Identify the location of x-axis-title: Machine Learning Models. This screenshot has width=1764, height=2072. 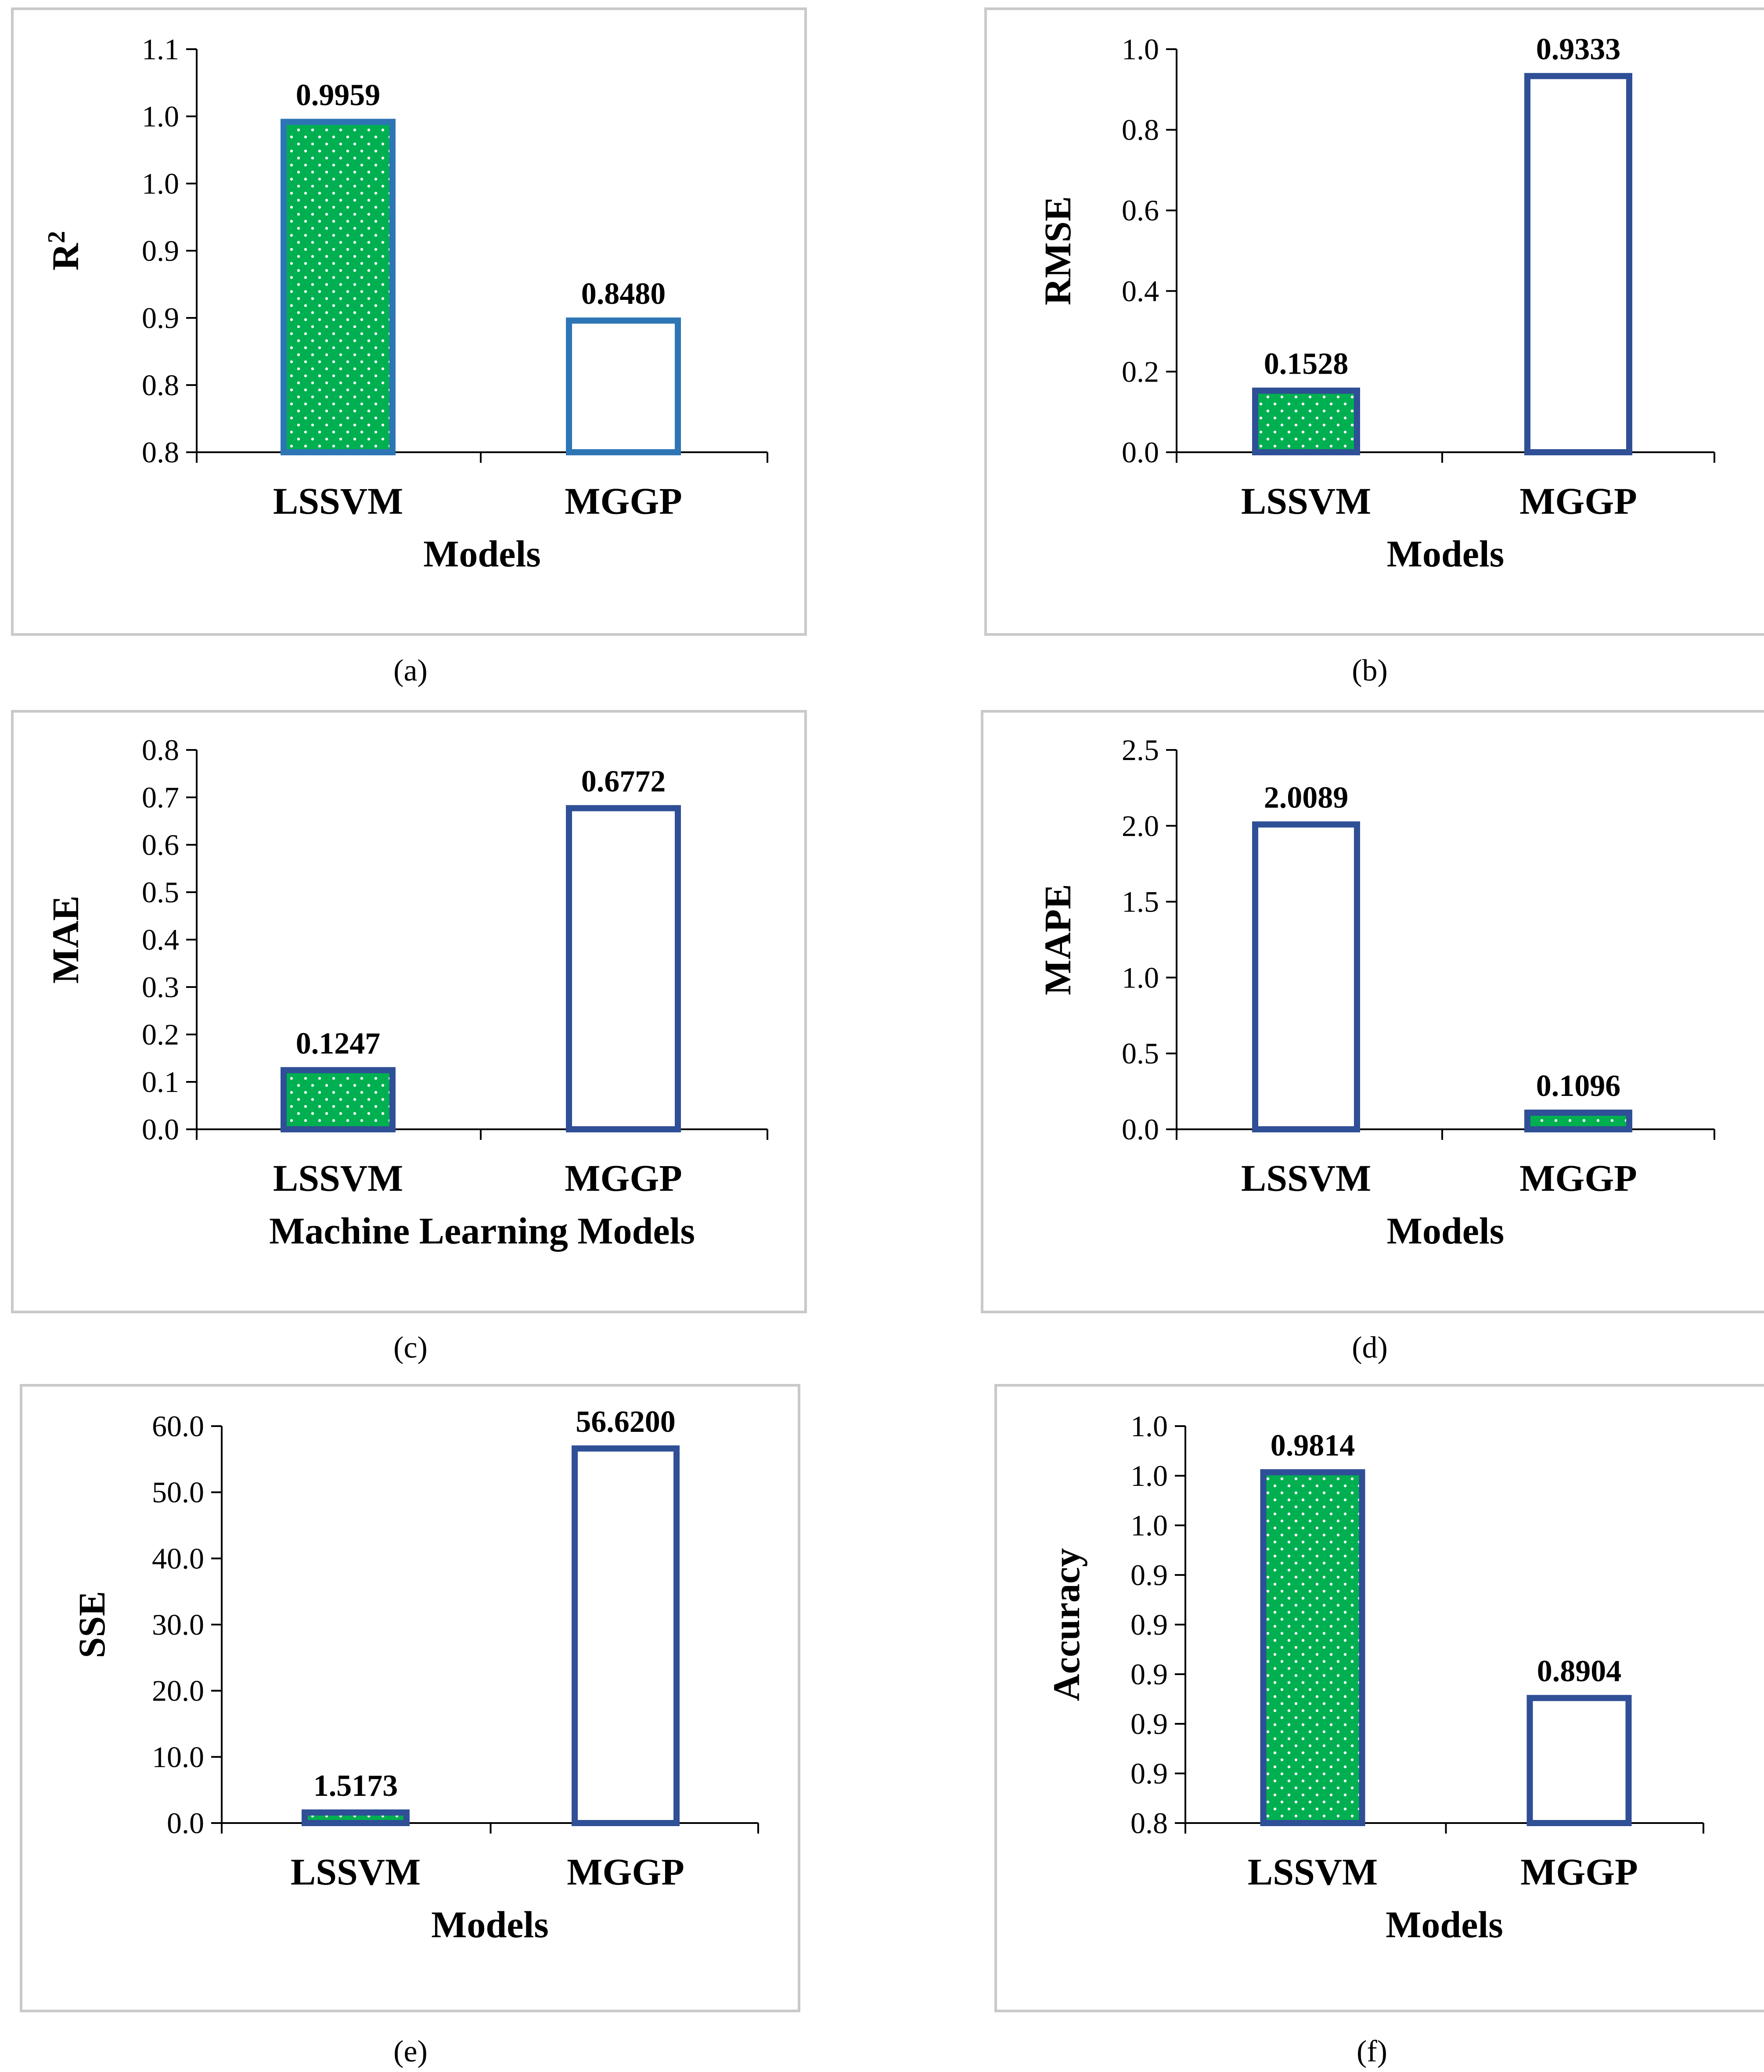
(482, 1231).